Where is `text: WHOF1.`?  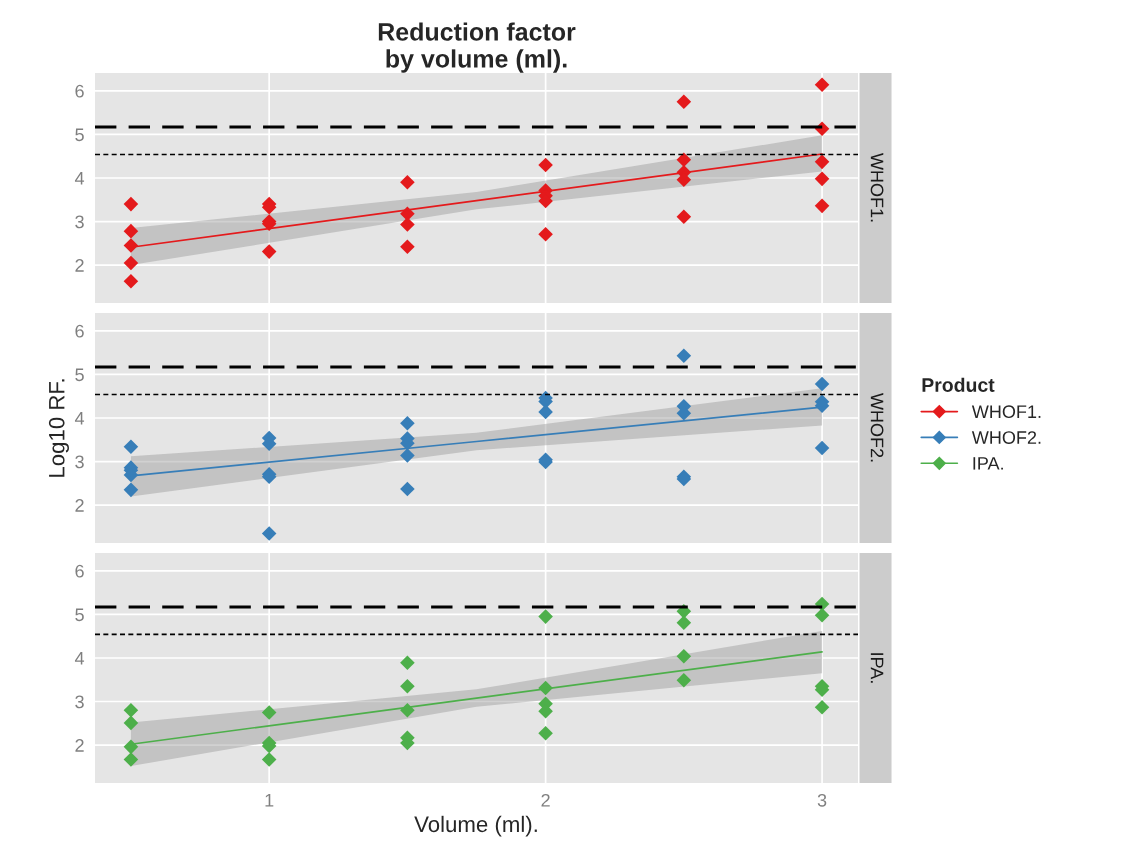
text: WHOF1. is located at coordinates (877, 187).